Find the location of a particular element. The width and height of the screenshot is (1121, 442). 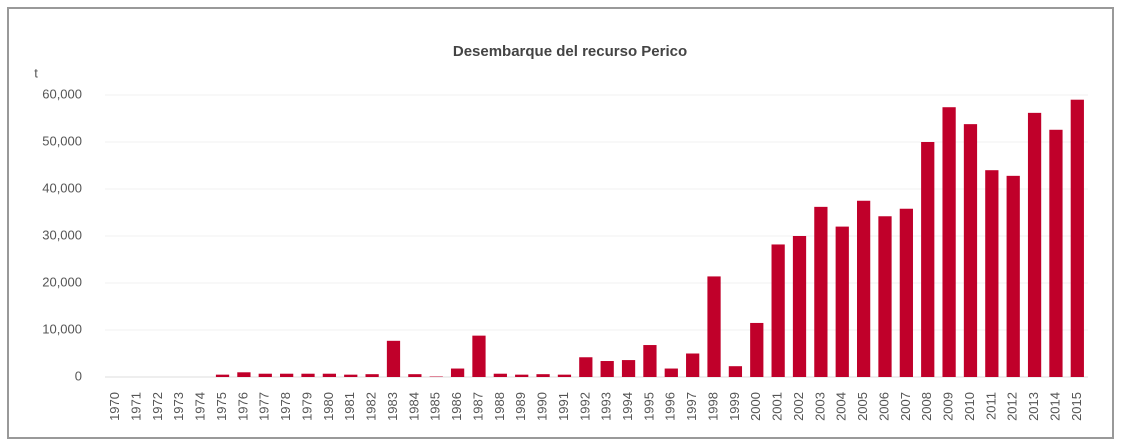

x-tick-label: 2007 is located at coordinates (905, 406).